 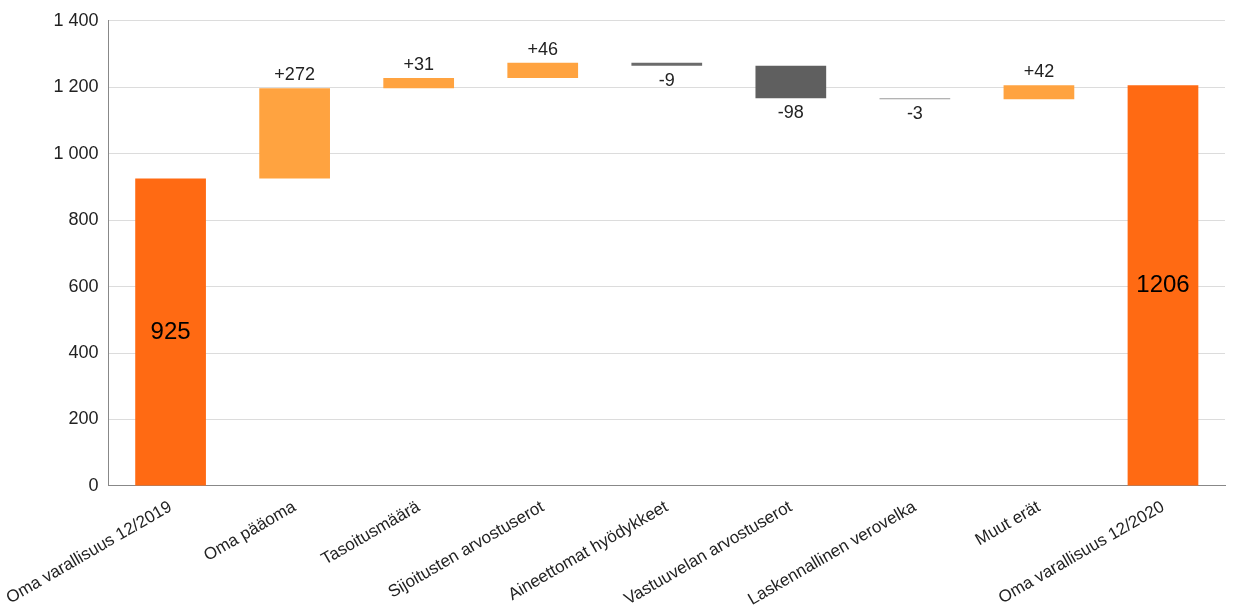 What do you see at coordinates (1039, 71) in the screenshot?
I see `data-label: +42` at bounding box center [1039, 71].